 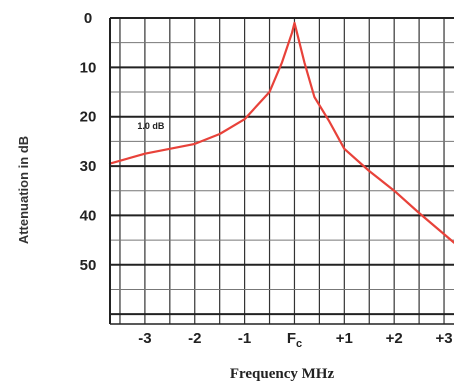 What do you see at coordinates (88, 18) in the screenshot?
I see `y-tick-label: 0` at bounding box center [88, 18].